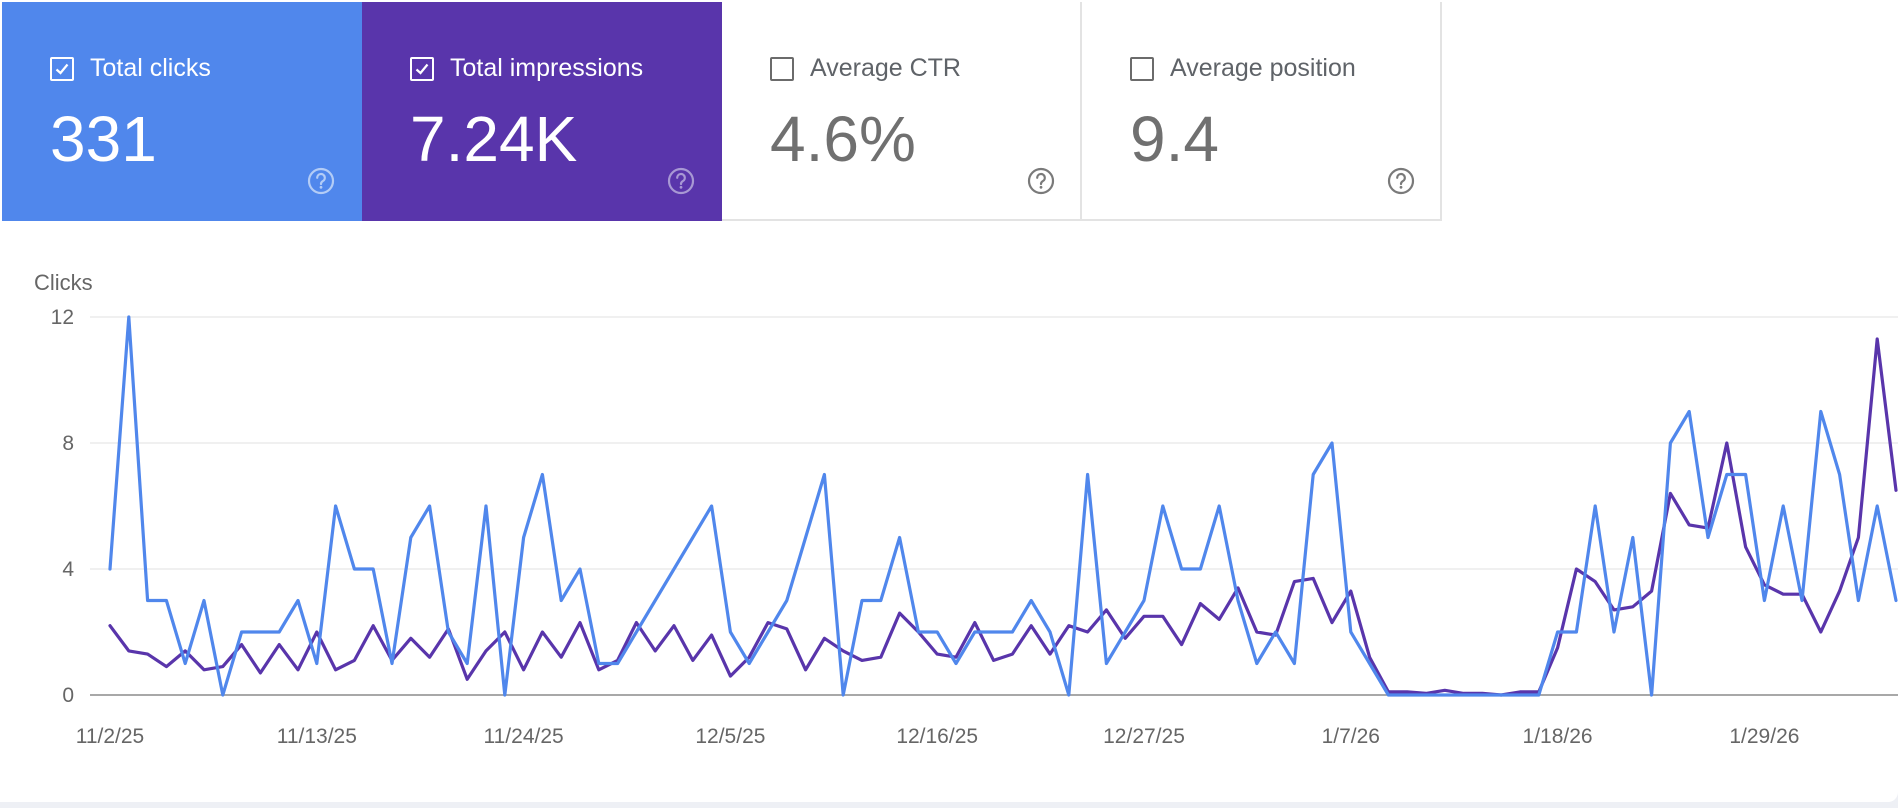 The width and height of the screenshot is (1898, 808). Describe the element at coordinates (494, 139) in the screenshot. I see `metric-value: 7.24K` at that location.